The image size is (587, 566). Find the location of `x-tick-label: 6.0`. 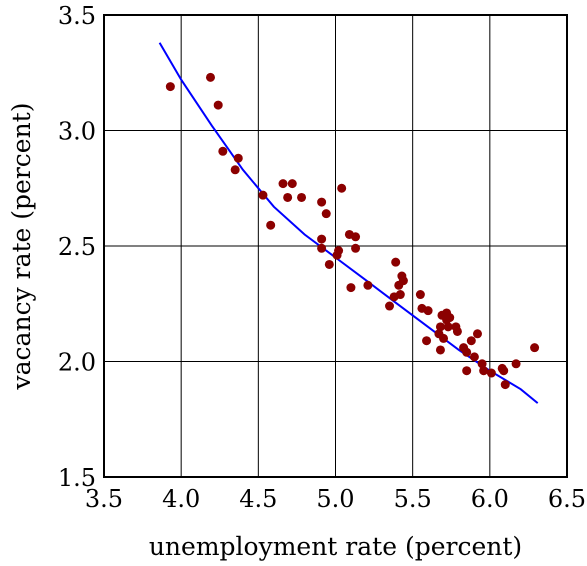

x-tick-label: 6.0 is located at coordinates (490, 499).